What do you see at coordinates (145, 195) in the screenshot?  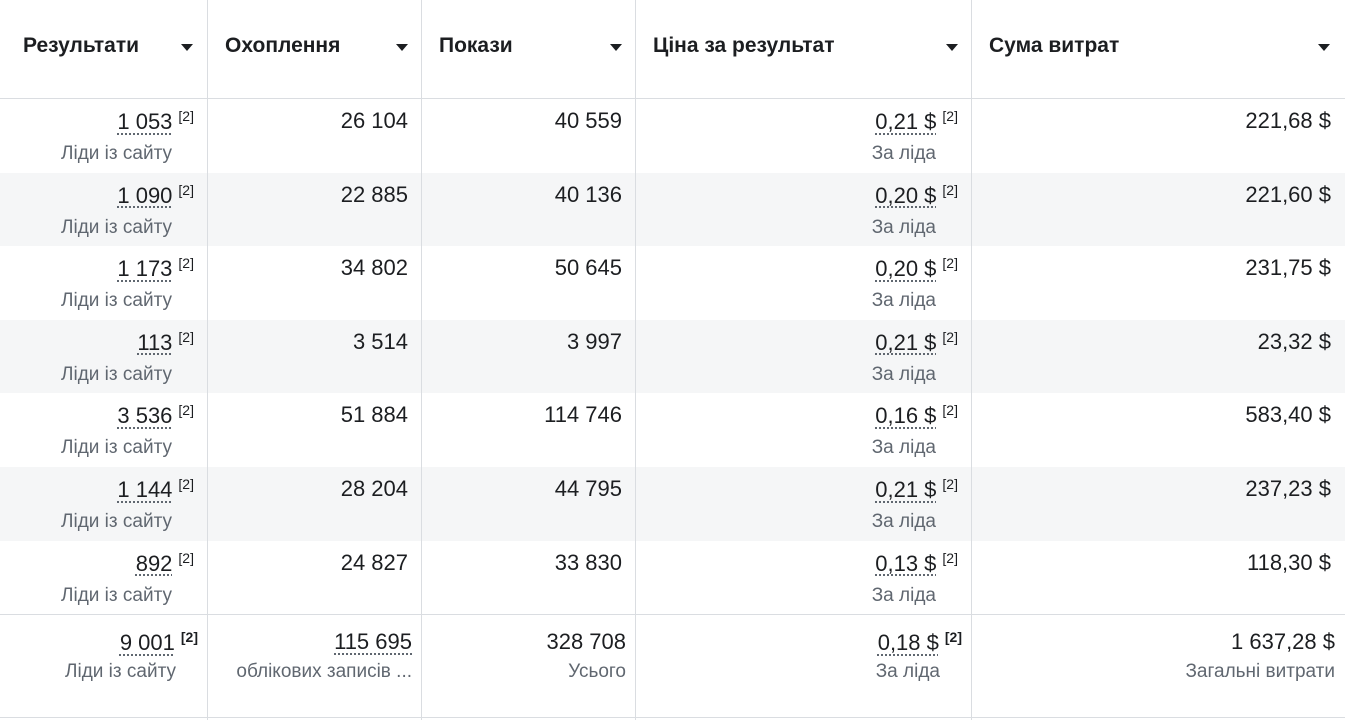 I see `results-value: 1 090` at bounding box center [145, 195].